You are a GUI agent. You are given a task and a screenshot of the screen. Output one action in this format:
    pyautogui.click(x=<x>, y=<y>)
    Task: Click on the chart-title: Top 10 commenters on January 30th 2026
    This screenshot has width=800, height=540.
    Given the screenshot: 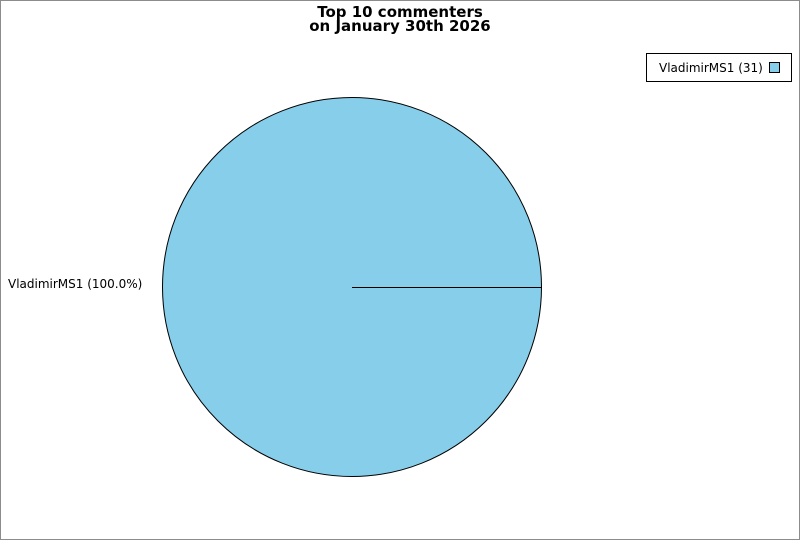 What is the action you would take?
    pyautogui.click(x=400, y=19)
    